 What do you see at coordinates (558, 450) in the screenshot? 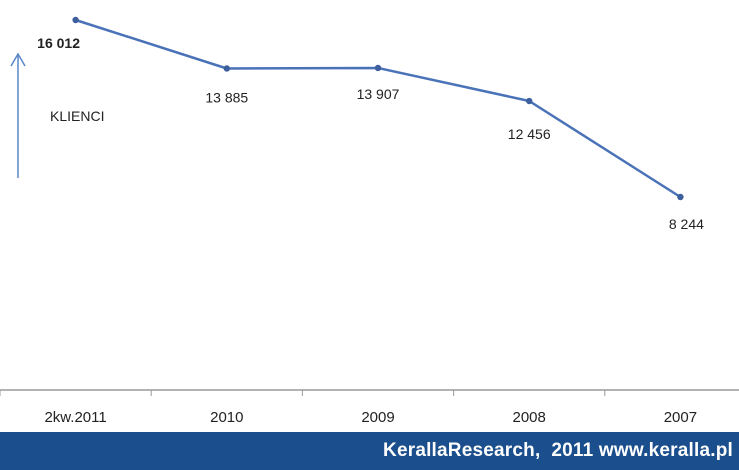
I see `footer-credit: KerallaResearch, 2011 www.keralla.pl` at bounding box center [558, 450].